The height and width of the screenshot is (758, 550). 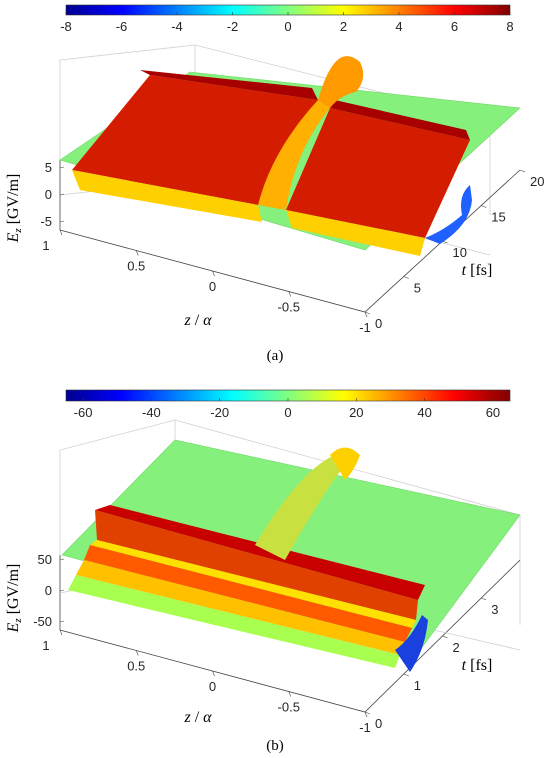 I want to click on axis-ez-tick-label: 50, so click(x=45, y=559).